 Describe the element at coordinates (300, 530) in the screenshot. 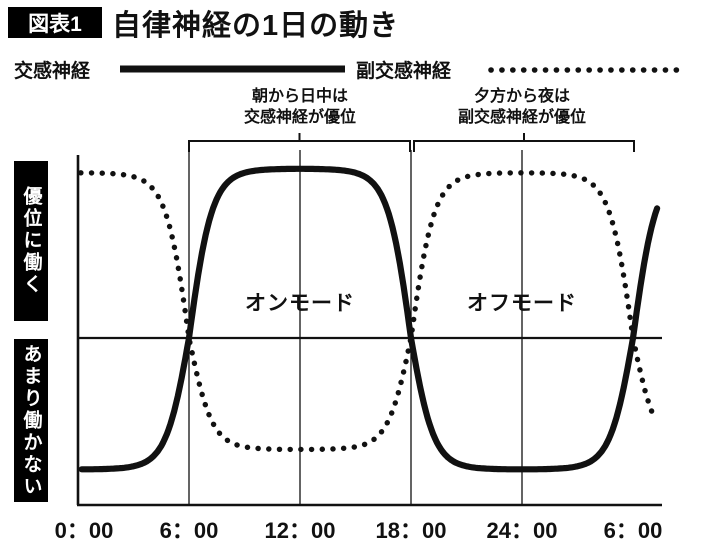

I see `x-tick-1200: 12：00` at that location.